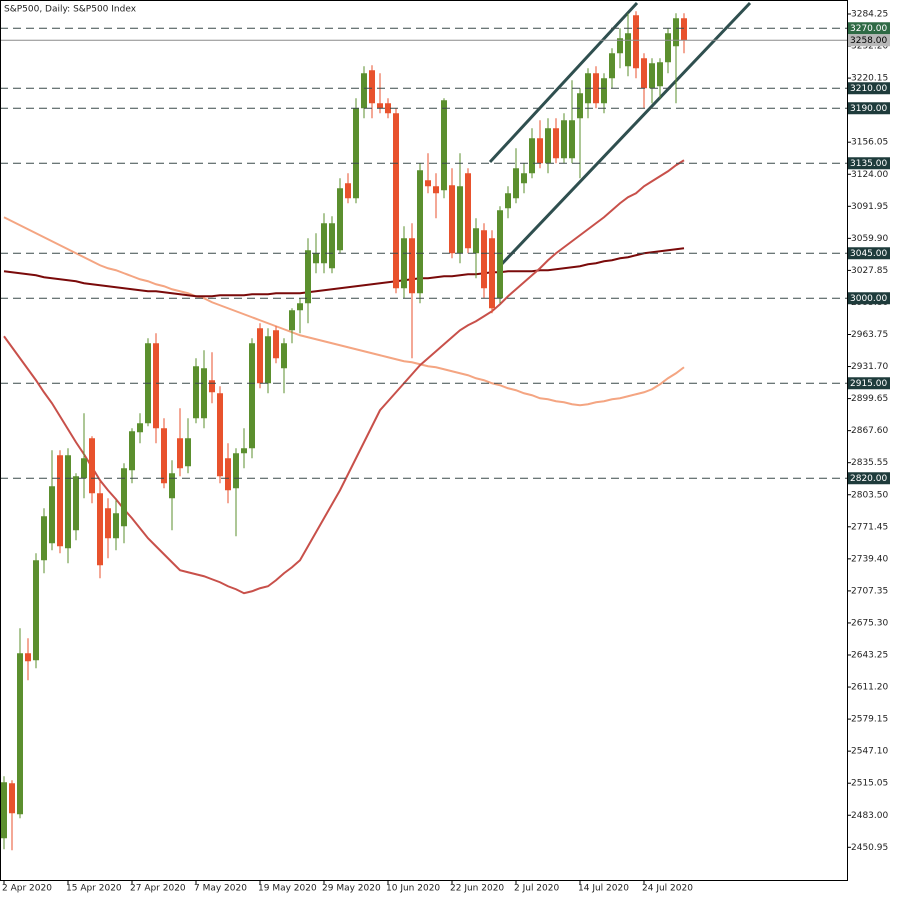 The image size is (900, 900). Describe the element at coordinates (477, 889) in the screenshot. I see `x-tick-label: 22 Jun 2020` at that location.